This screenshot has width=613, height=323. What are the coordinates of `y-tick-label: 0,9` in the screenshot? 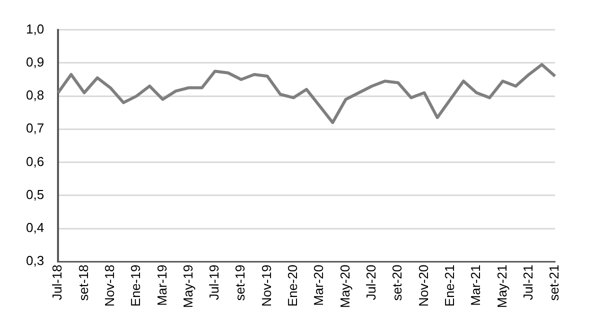 It's located at (35, 62).